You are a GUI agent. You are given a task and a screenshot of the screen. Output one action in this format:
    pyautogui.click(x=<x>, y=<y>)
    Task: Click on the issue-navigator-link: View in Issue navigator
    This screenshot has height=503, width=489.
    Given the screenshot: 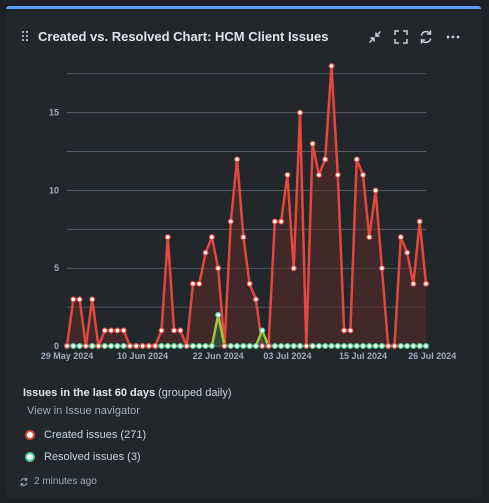 What is the action you would take?
    pyautogui.click(x=83, y=411)
    